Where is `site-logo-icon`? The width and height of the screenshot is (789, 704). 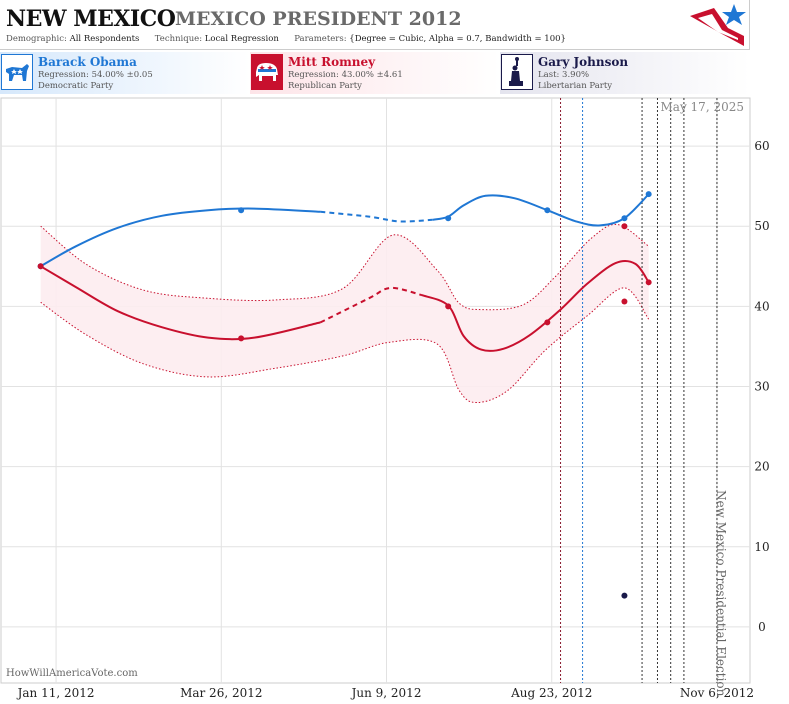 site-logo-icon is located at coordinates (719, 26).